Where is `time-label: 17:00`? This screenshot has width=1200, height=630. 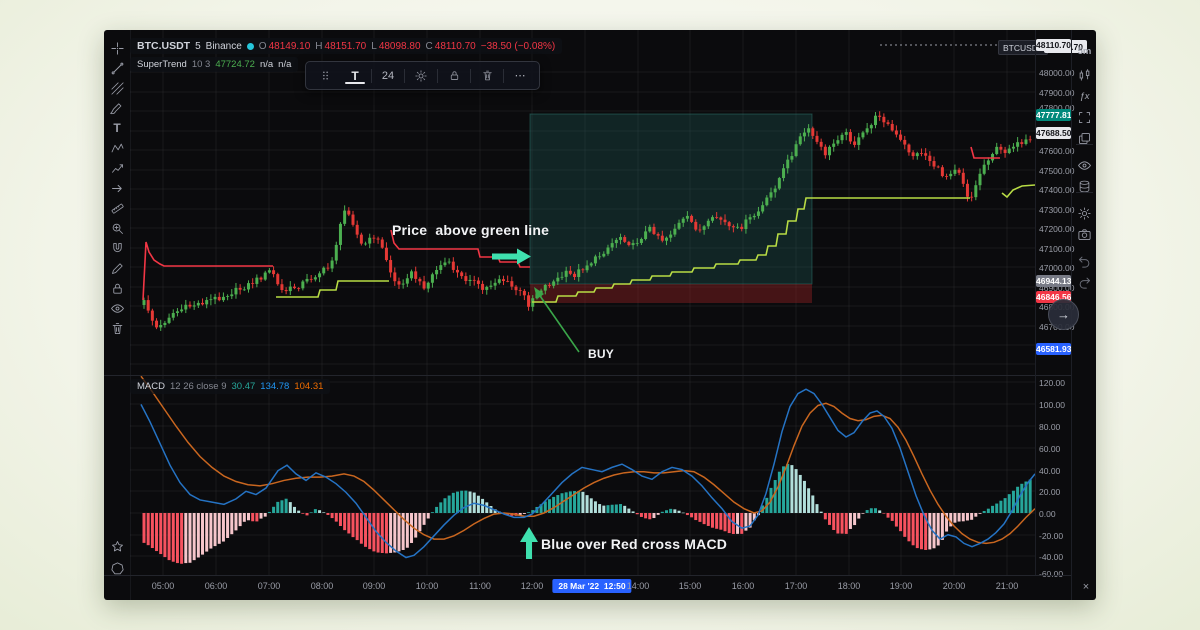 time-label: 17:00 is located at coordinates (796, 586).